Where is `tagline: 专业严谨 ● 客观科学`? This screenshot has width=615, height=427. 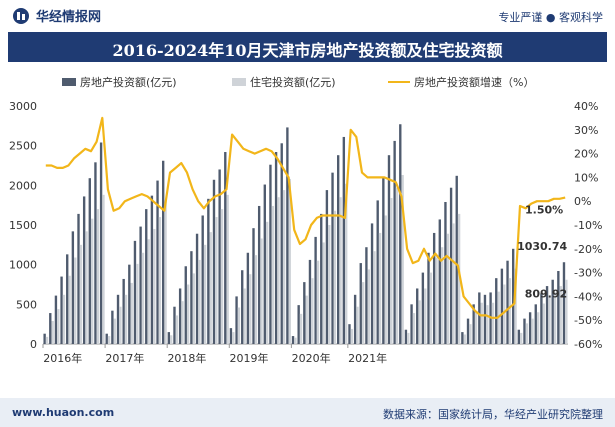
tagline: 专业严谨 ● 客观科学 is located at coordinates (550, 17).